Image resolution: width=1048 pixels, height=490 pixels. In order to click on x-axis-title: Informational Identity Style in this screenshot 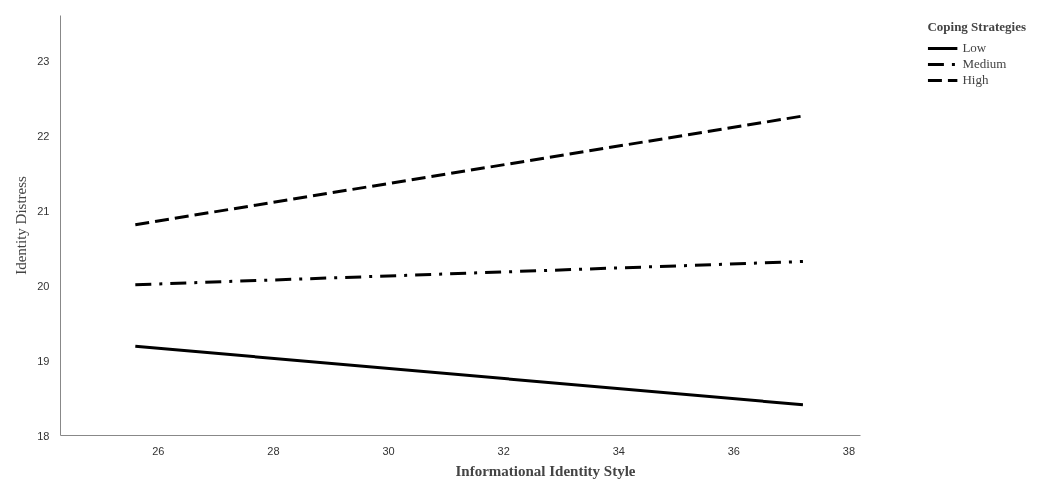, I will do `click(545, 470)`.